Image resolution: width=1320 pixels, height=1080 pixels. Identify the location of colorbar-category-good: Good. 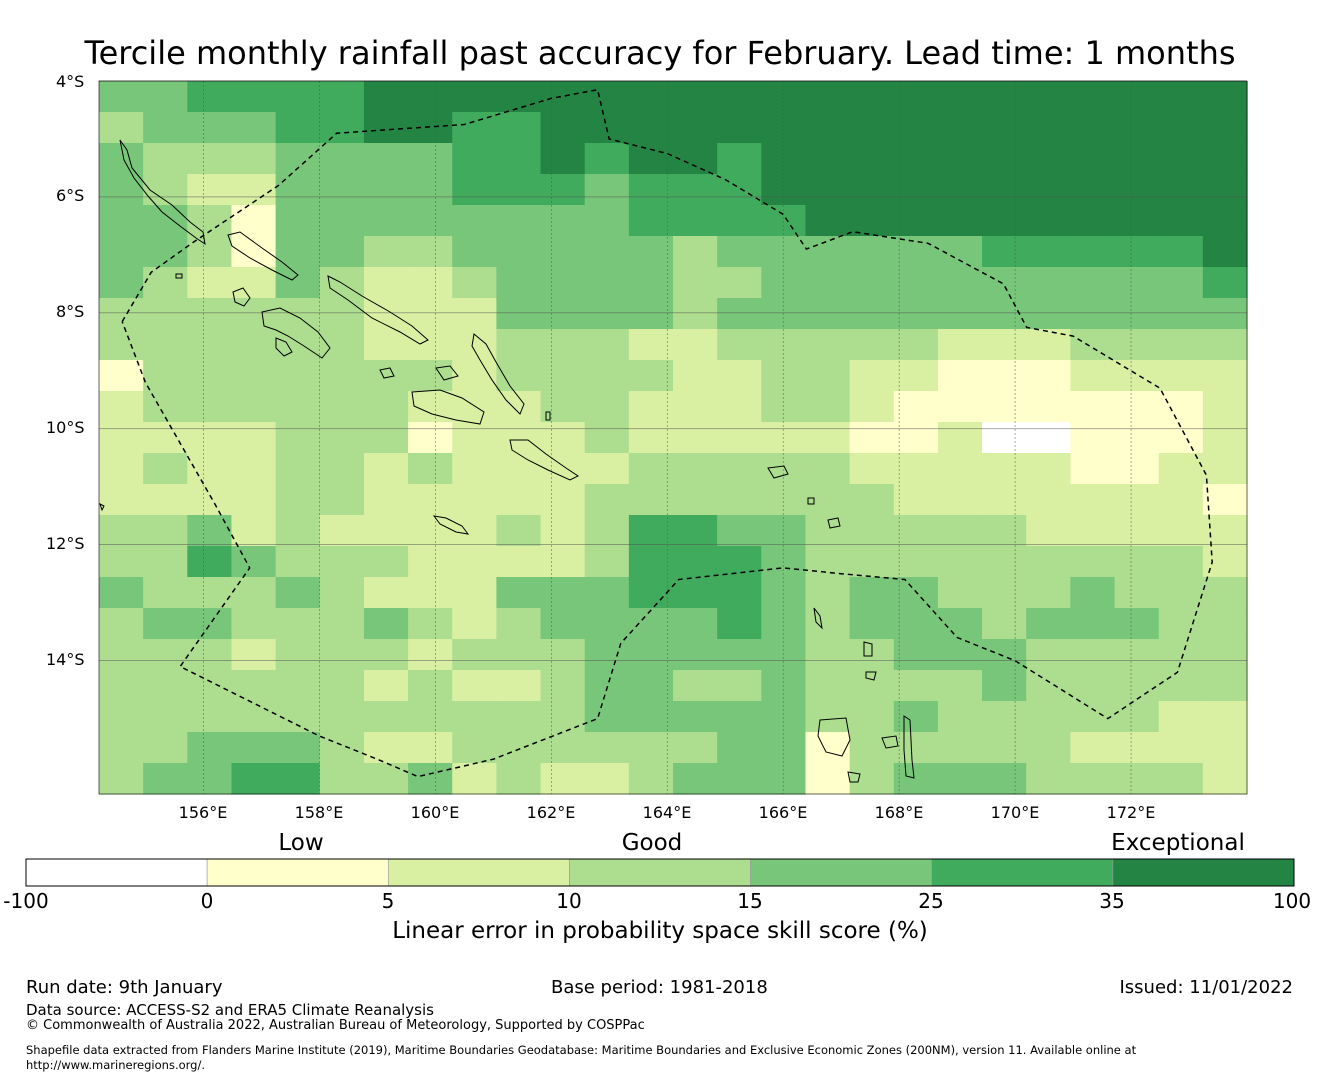
(652, 843).